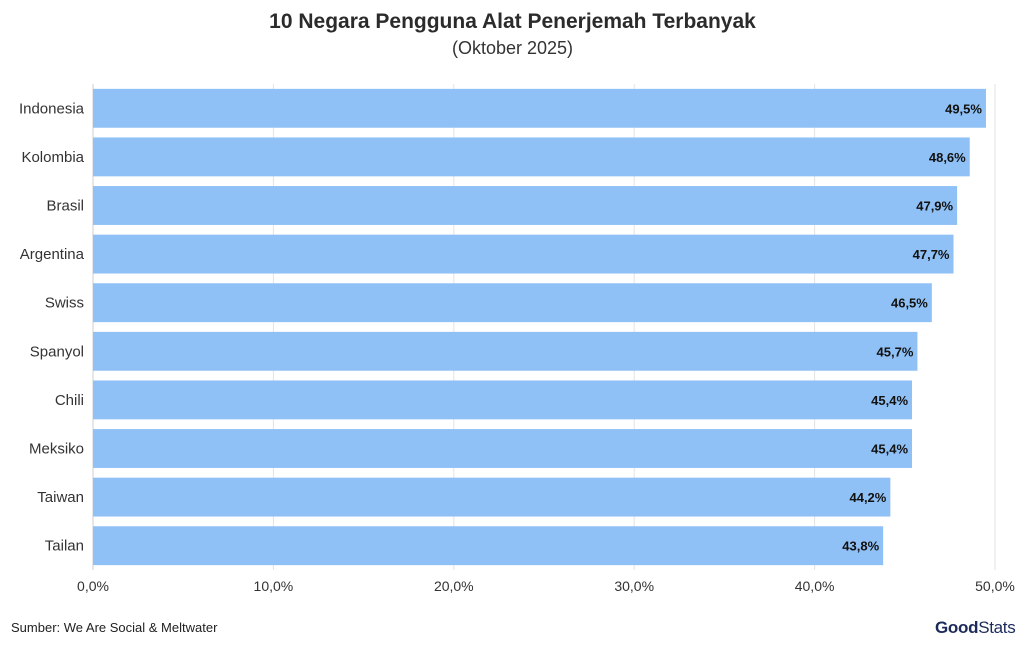 The image size is (1025, 650). What do you see at coordinates (947, 157) in the screenshot?
I see `data-label: 48,6%` at bounding box center [947, 157].